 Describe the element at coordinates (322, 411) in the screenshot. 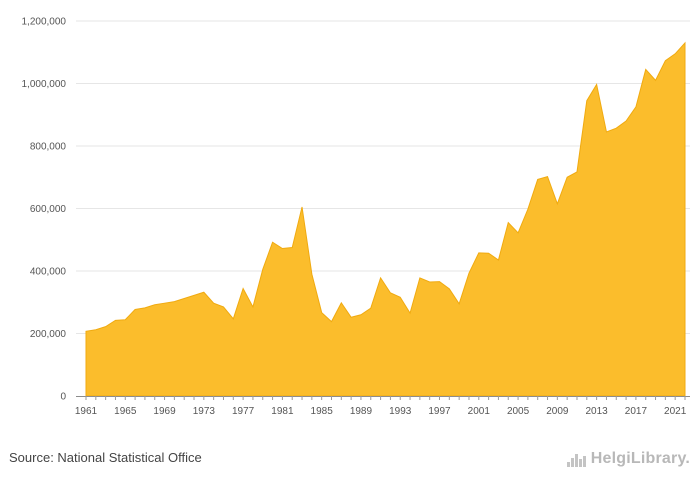

I see `x-tick-label: 1985` at that location.